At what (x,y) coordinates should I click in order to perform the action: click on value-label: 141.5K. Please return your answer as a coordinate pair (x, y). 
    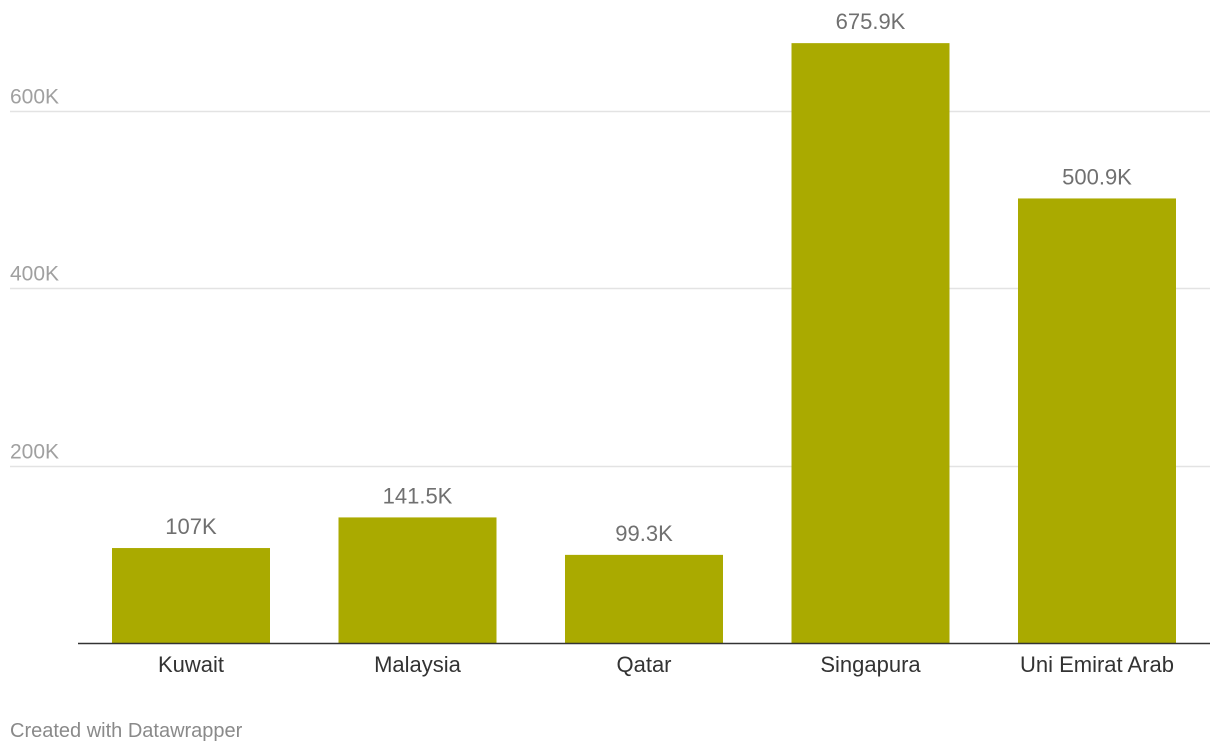
    Looking at the image, I should click on (418, 495).